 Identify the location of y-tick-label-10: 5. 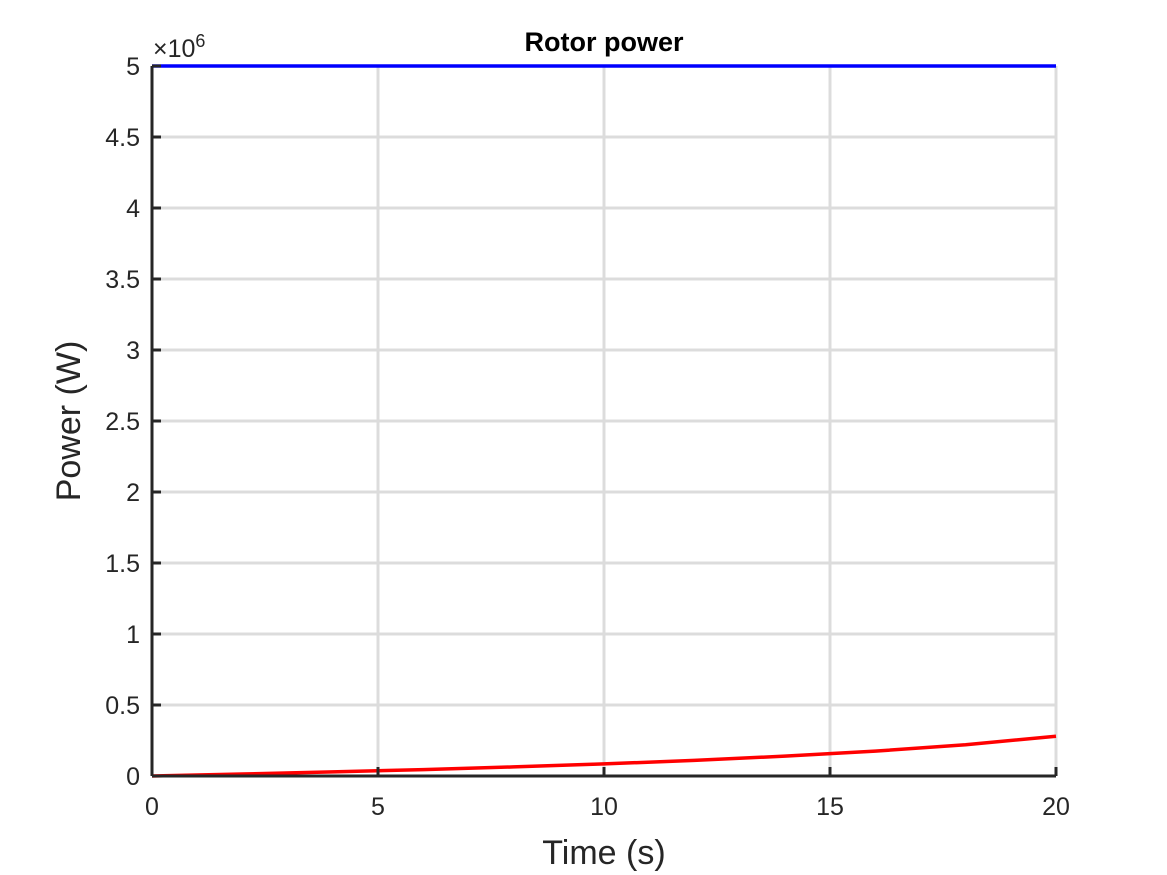
(133, 67).